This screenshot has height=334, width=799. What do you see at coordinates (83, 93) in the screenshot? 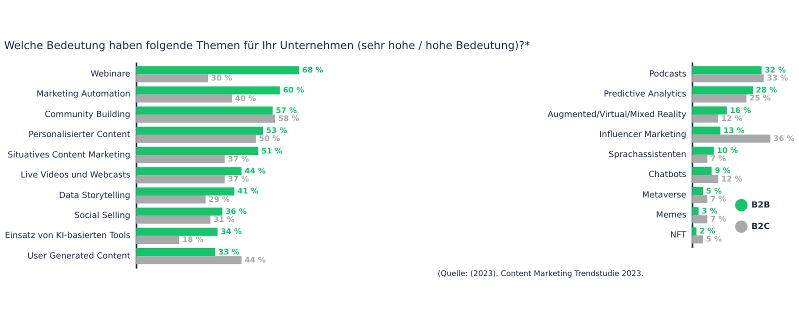
I see `y-tick-label: Marketing Automation` at bounding box center [83, 93].